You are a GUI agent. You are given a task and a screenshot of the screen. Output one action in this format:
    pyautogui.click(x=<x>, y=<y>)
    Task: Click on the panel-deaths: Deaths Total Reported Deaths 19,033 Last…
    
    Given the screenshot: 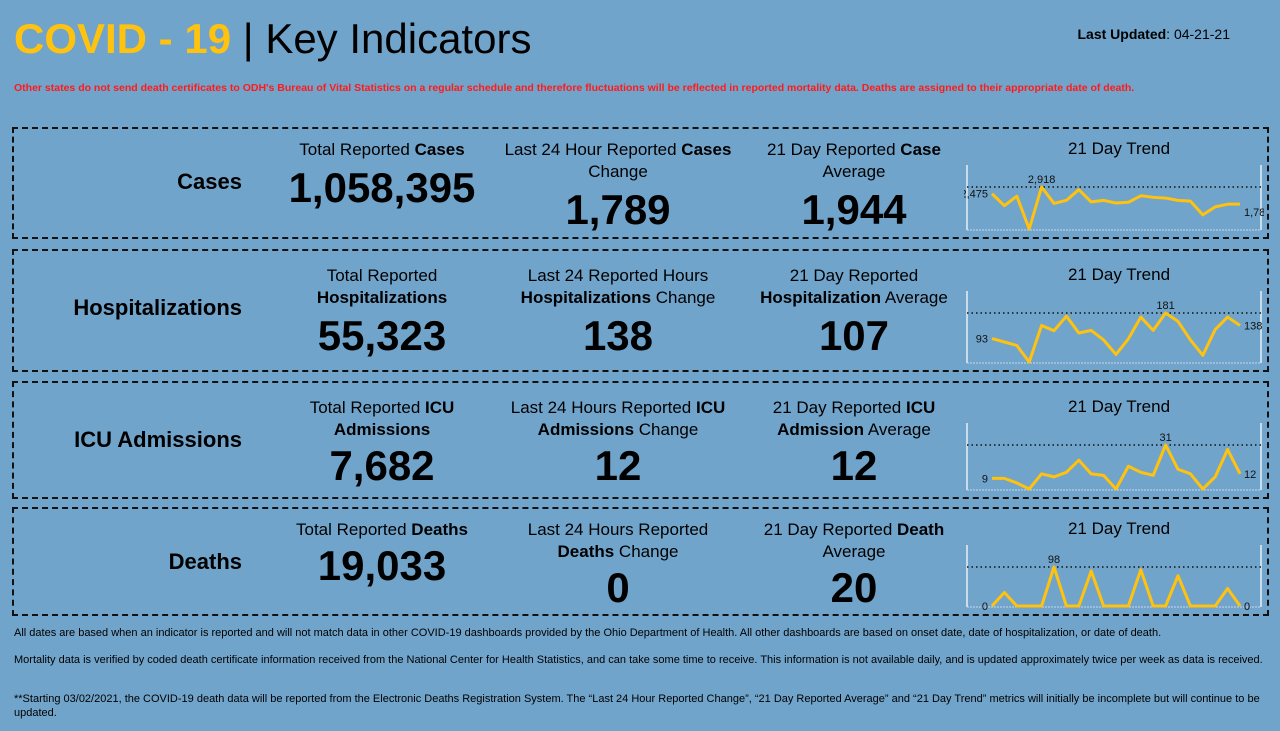 What is the action you would take?
    pyautogui.click(x=640, y=561)
    